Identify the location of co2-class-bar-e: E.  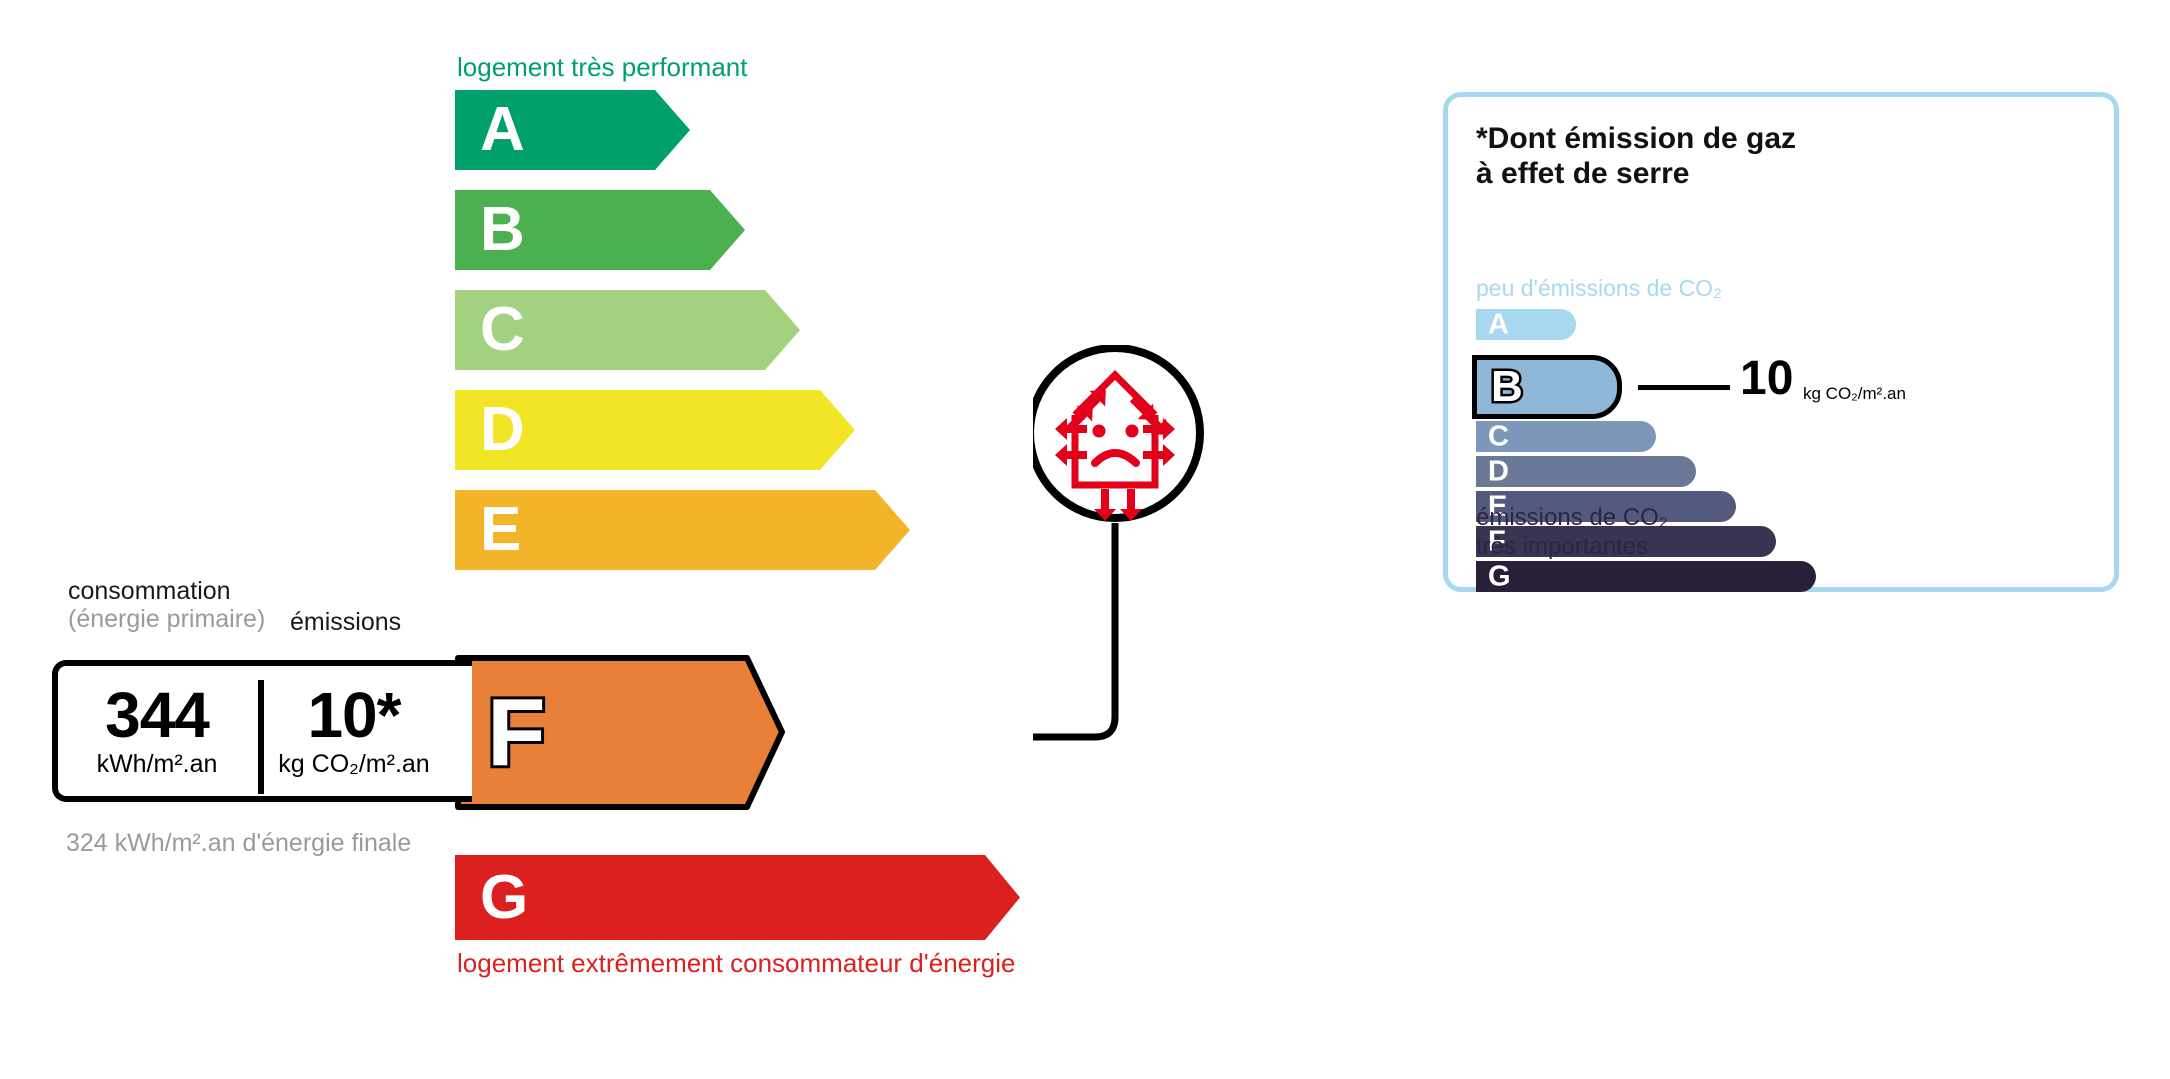
(1606, 506).